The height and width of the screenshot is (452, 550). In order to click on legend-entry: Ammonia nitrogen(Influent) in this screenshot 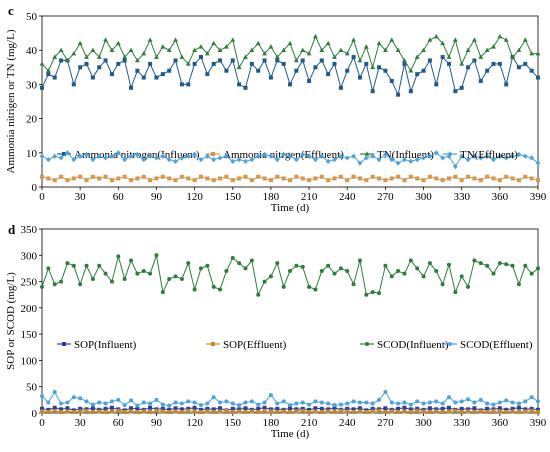, I will do `click(128, 155)`.